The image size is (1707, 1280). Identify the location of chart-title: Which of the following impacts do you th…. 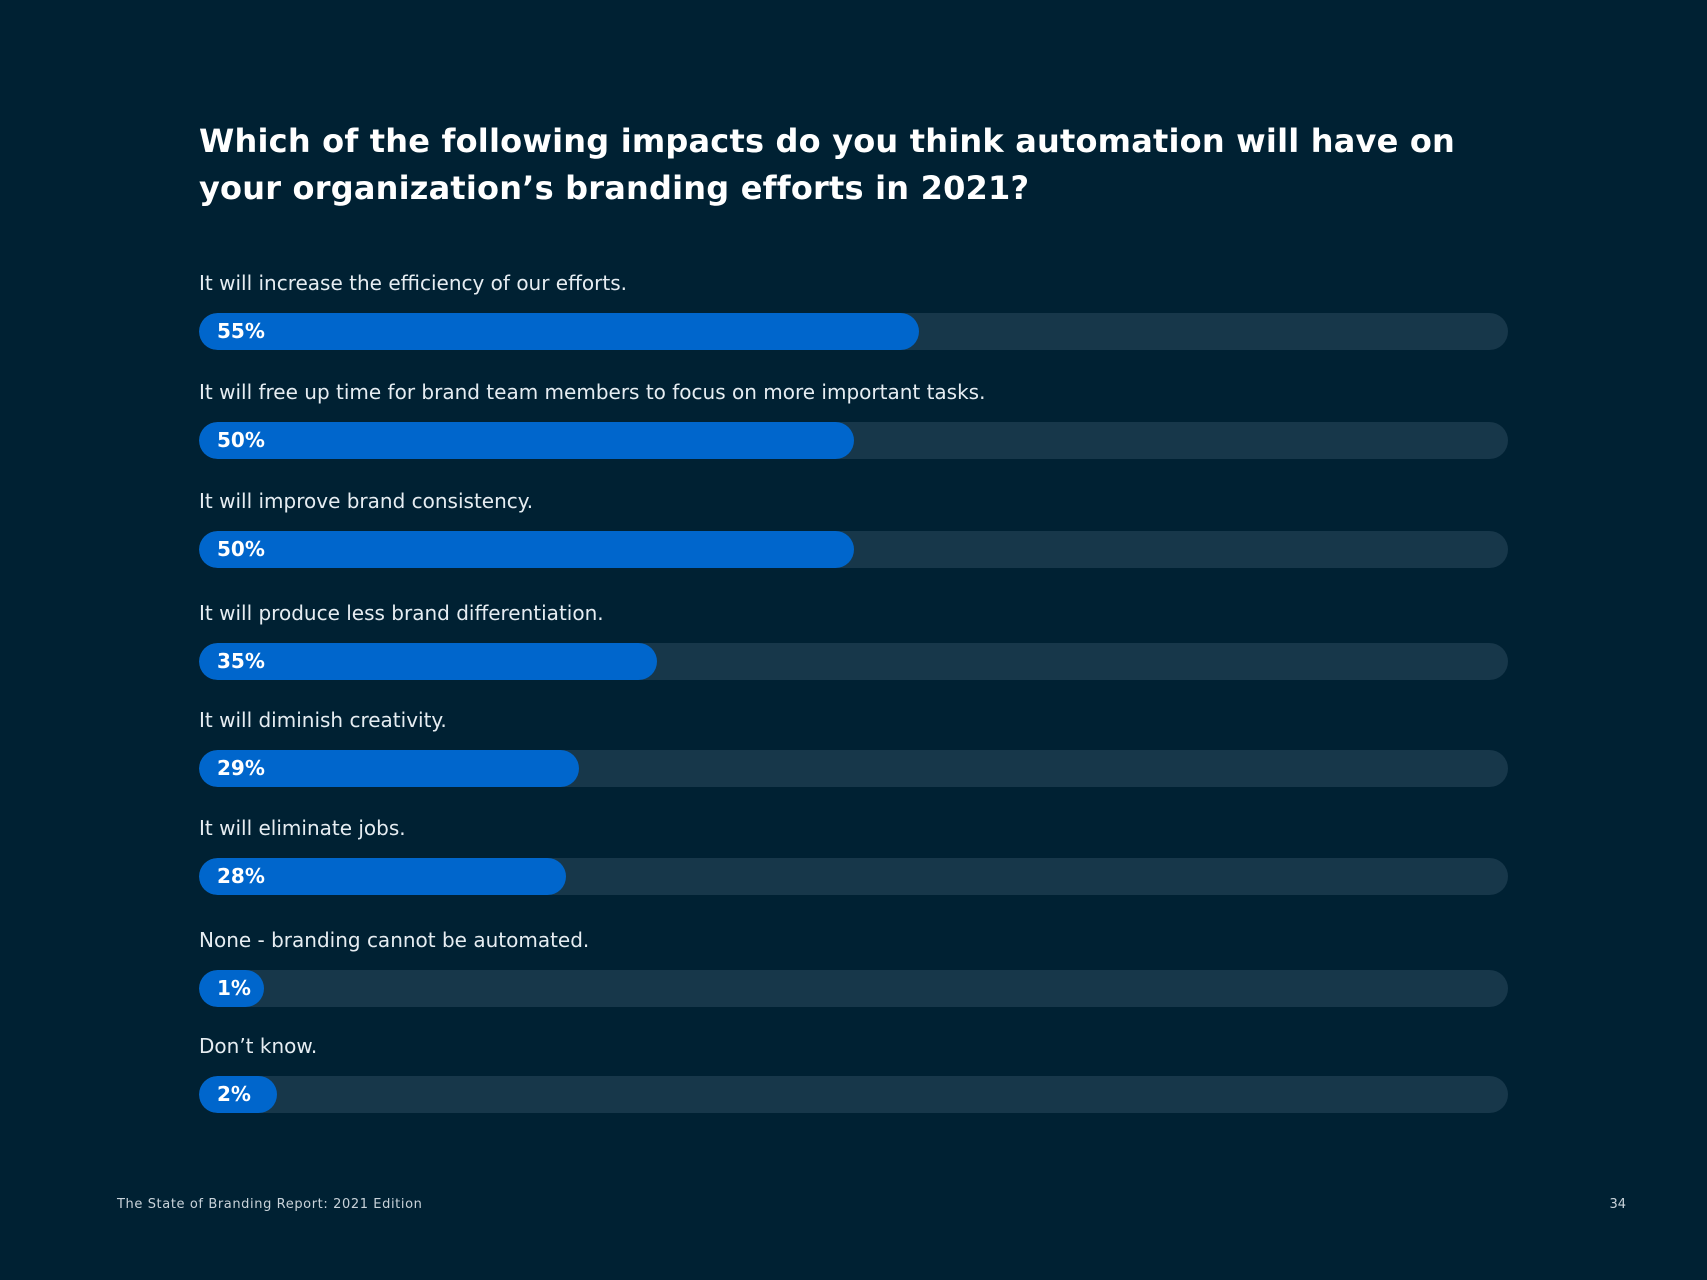
(827, 164).